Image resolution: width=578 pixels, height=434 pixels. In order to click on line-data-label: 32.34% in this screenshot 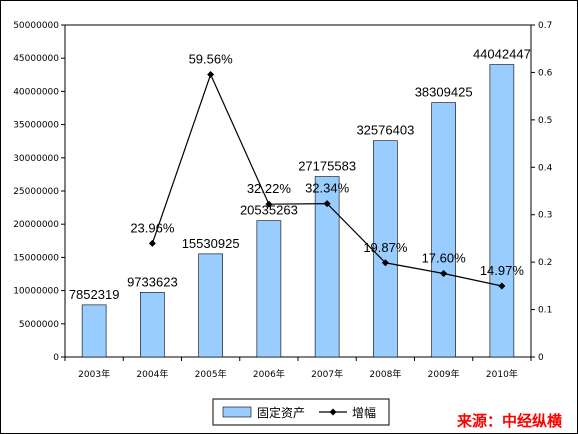, I will do `click(327, 188)`.